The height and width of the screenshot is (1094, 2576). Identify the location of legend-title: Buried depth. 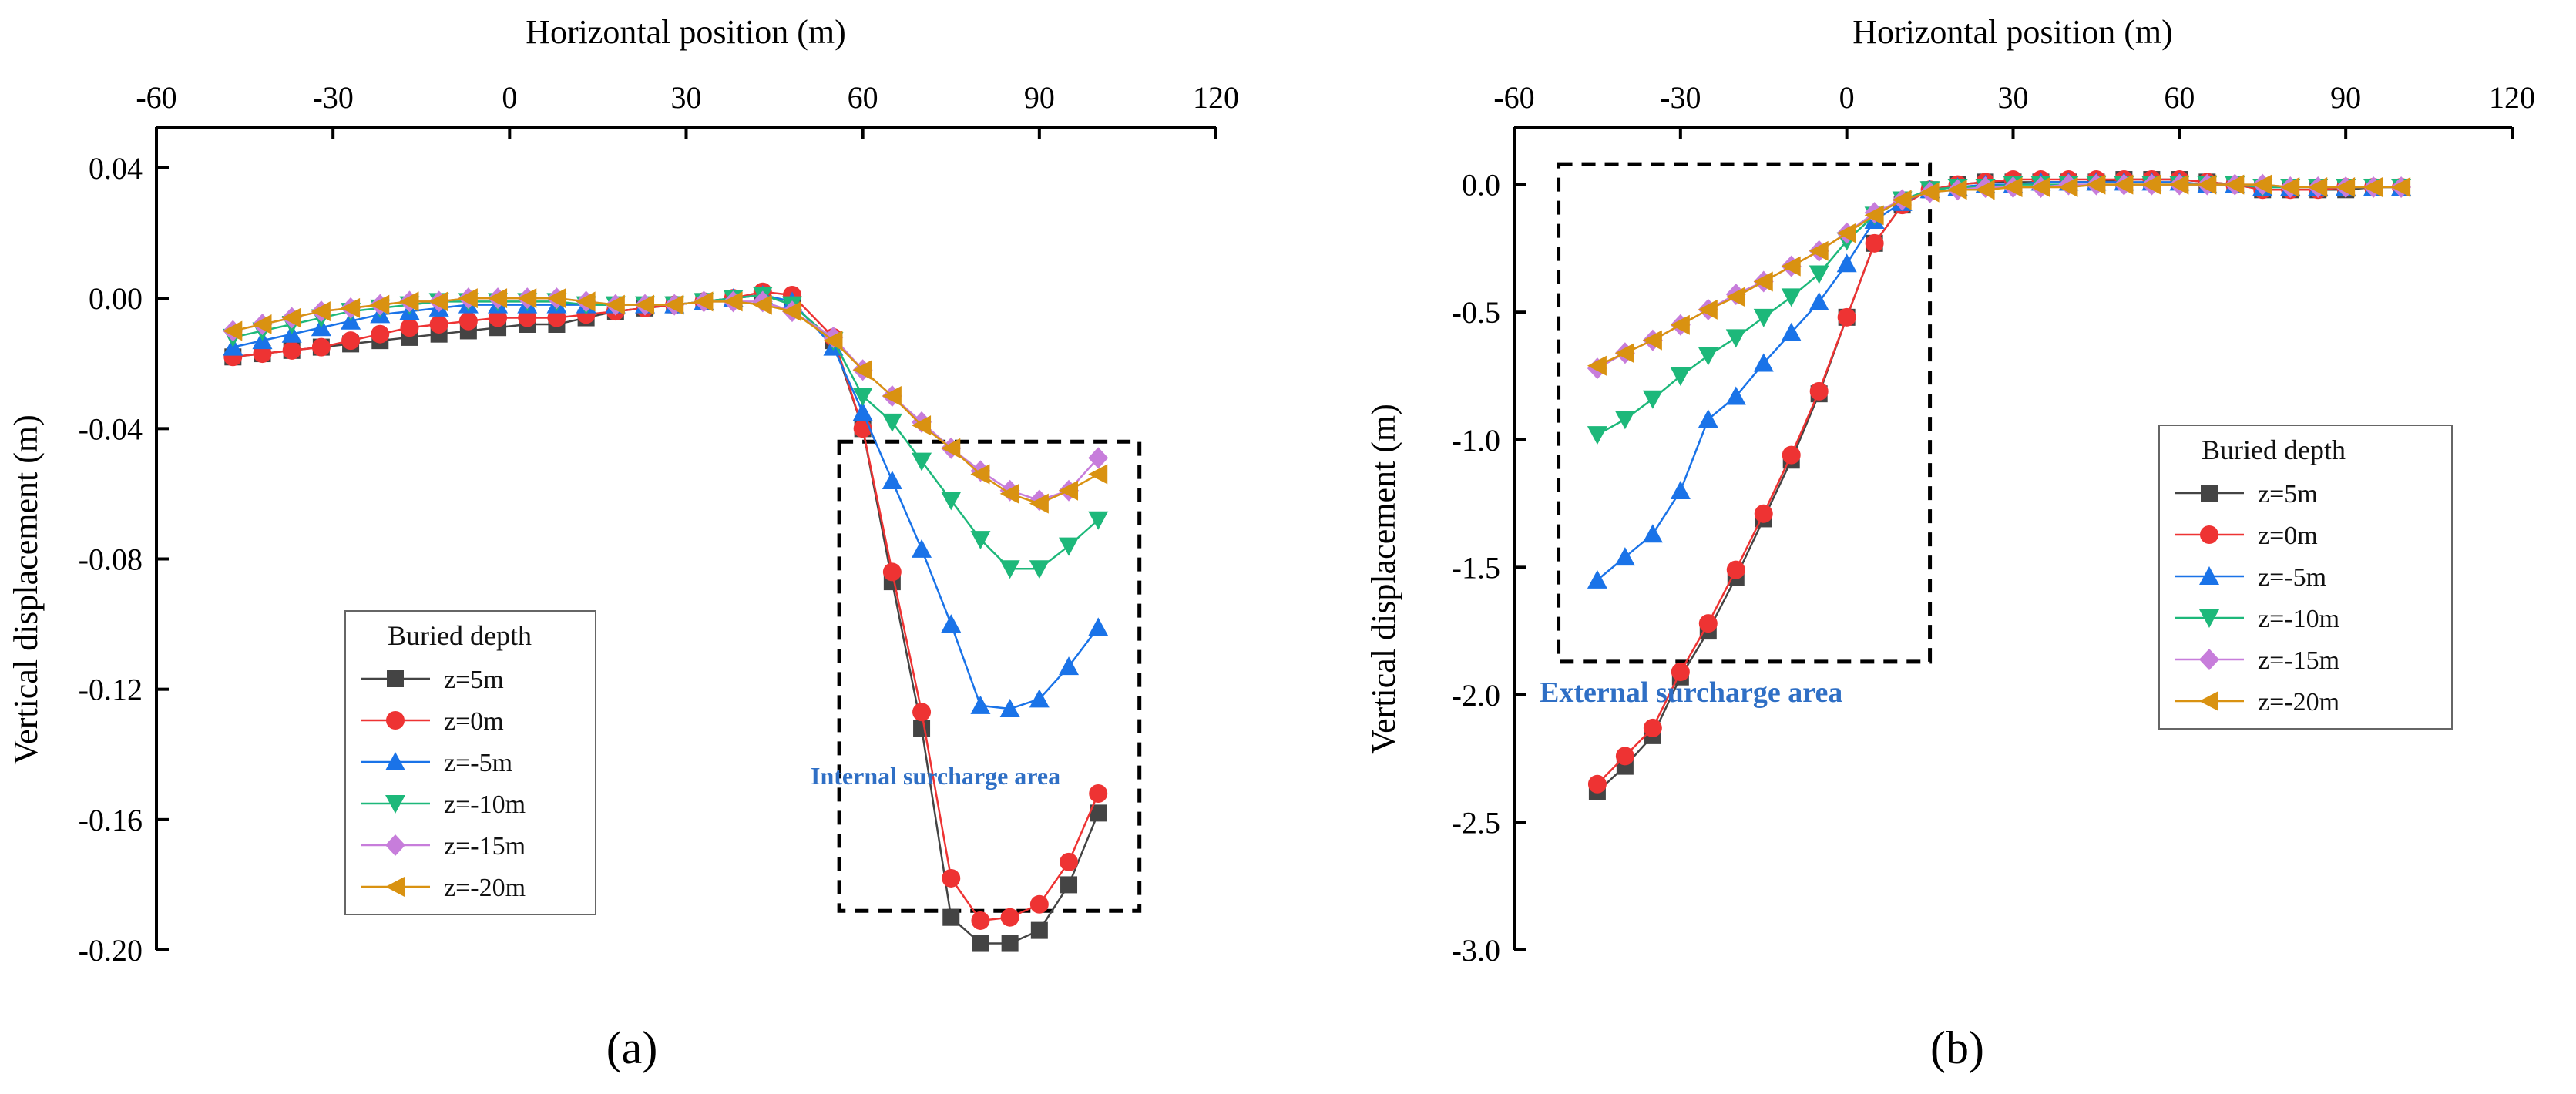
(2274, 450).